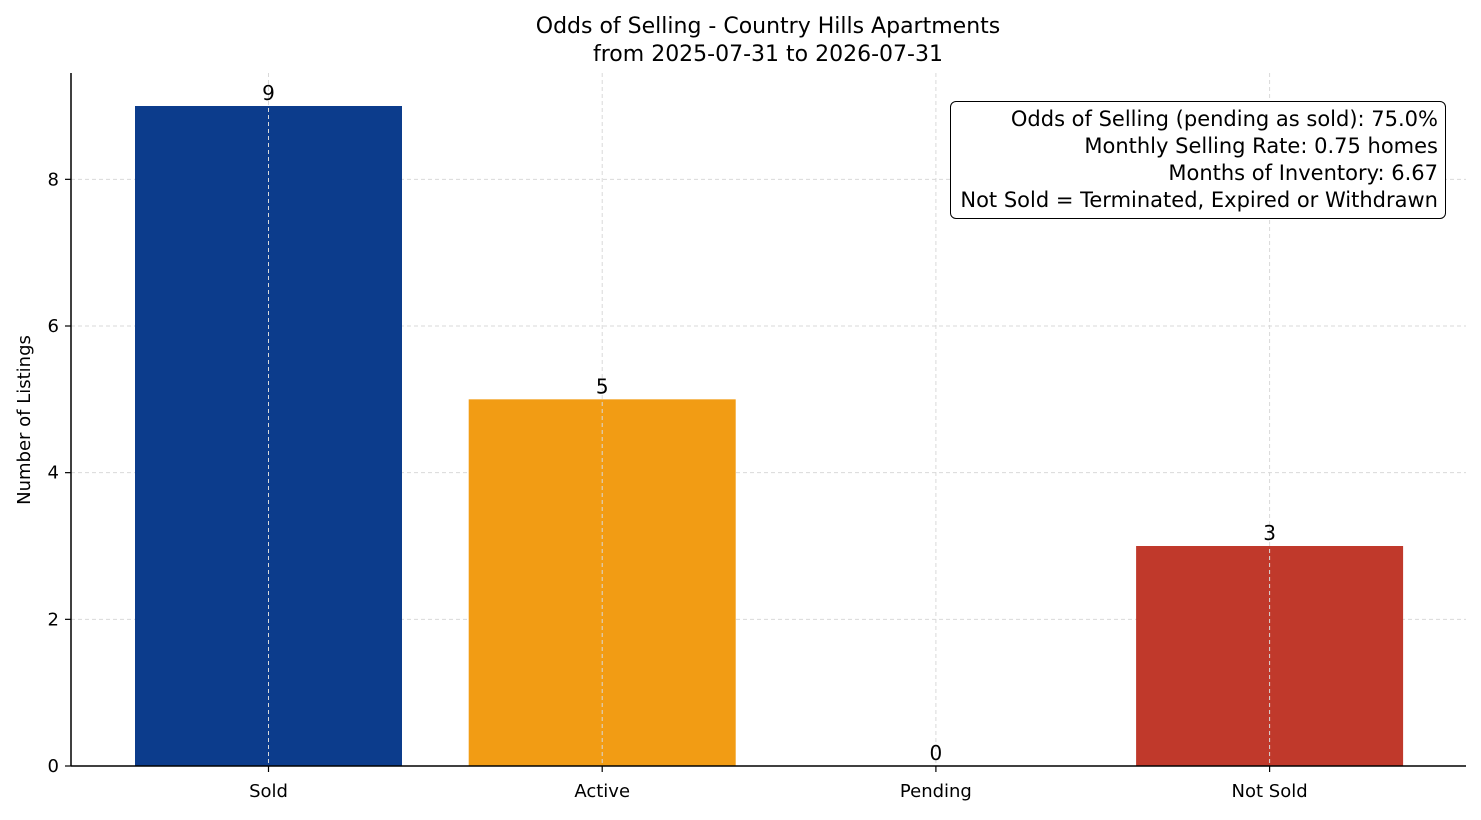 Image resolution: width=1481 pixels, height=820 pixels. What do you see at coordinates (602, 791) in the screenshot?
I see `x-tick-label: Active` at bounding box center [602, 791].